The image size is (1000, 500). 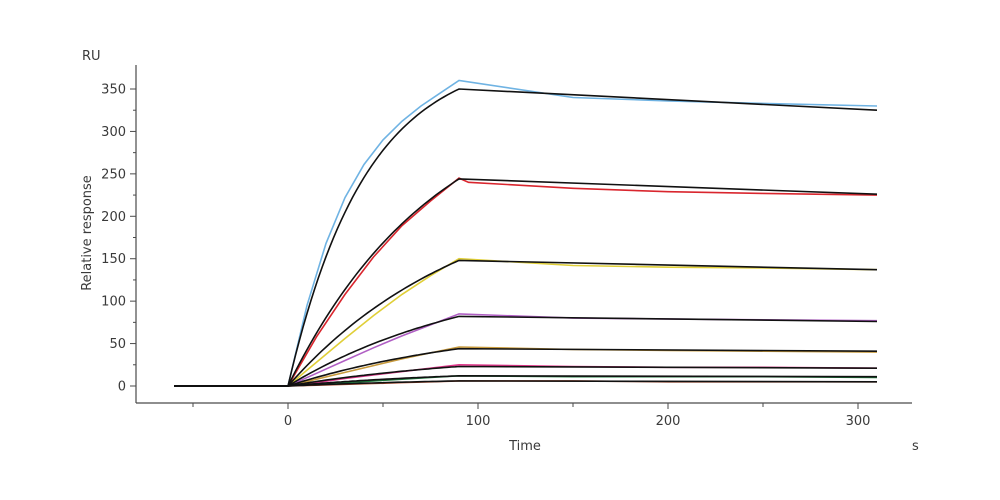 I want to click on y-tick-label: 350, so click(x=113, y=90).